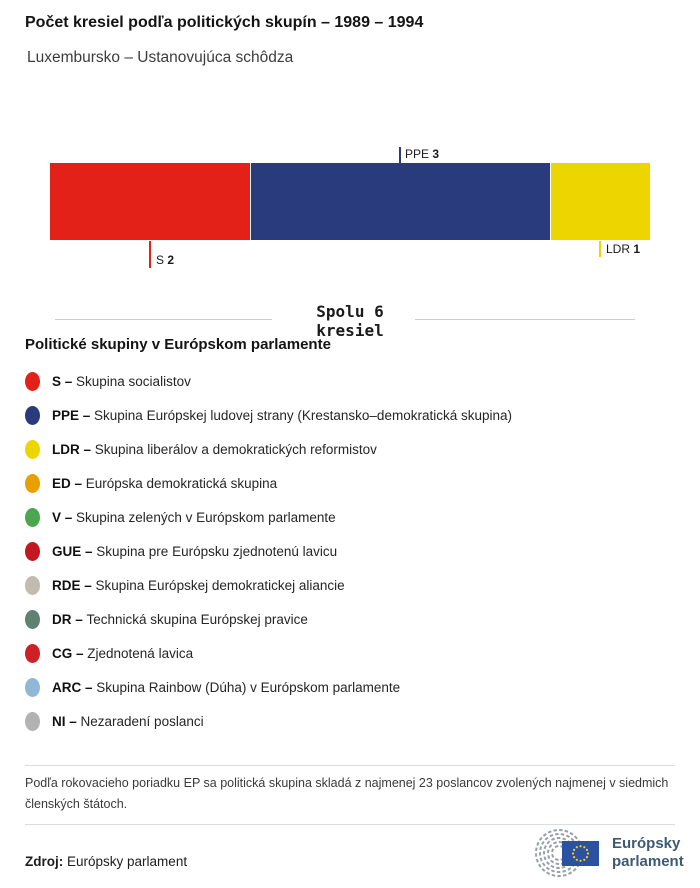 This screenshot has height=888, width=700. I want to click on legend-color-dot-ppe, so click(32, 415).